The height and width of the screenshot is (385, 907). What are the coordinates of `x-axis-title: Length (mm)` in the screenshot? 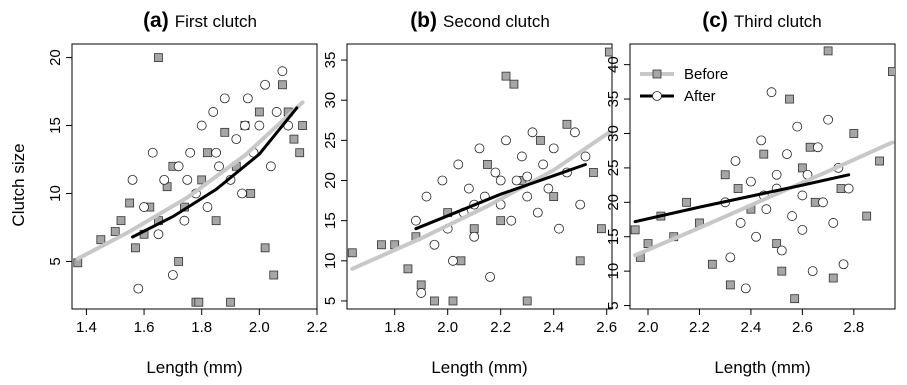 It's located at (479, 367).